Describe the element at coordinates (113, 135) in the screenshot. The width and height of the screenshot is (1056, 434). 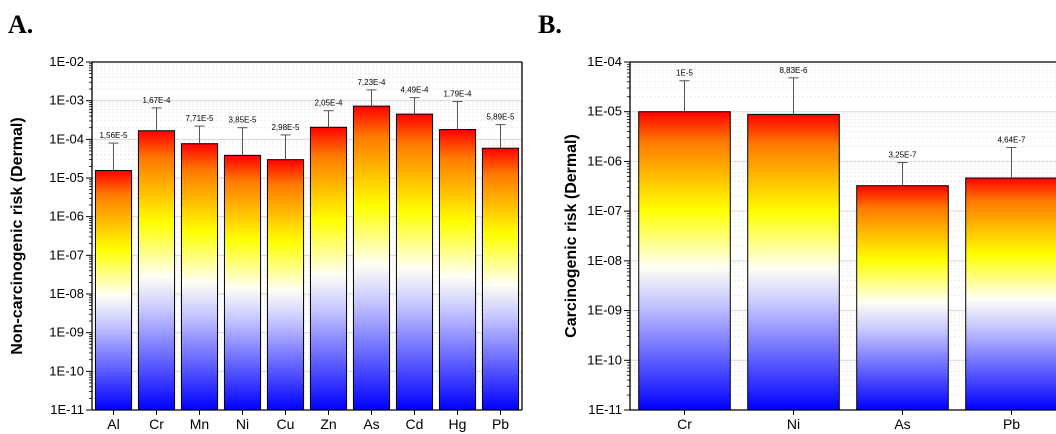
I see `data-label: 1,56E-5` at that location.